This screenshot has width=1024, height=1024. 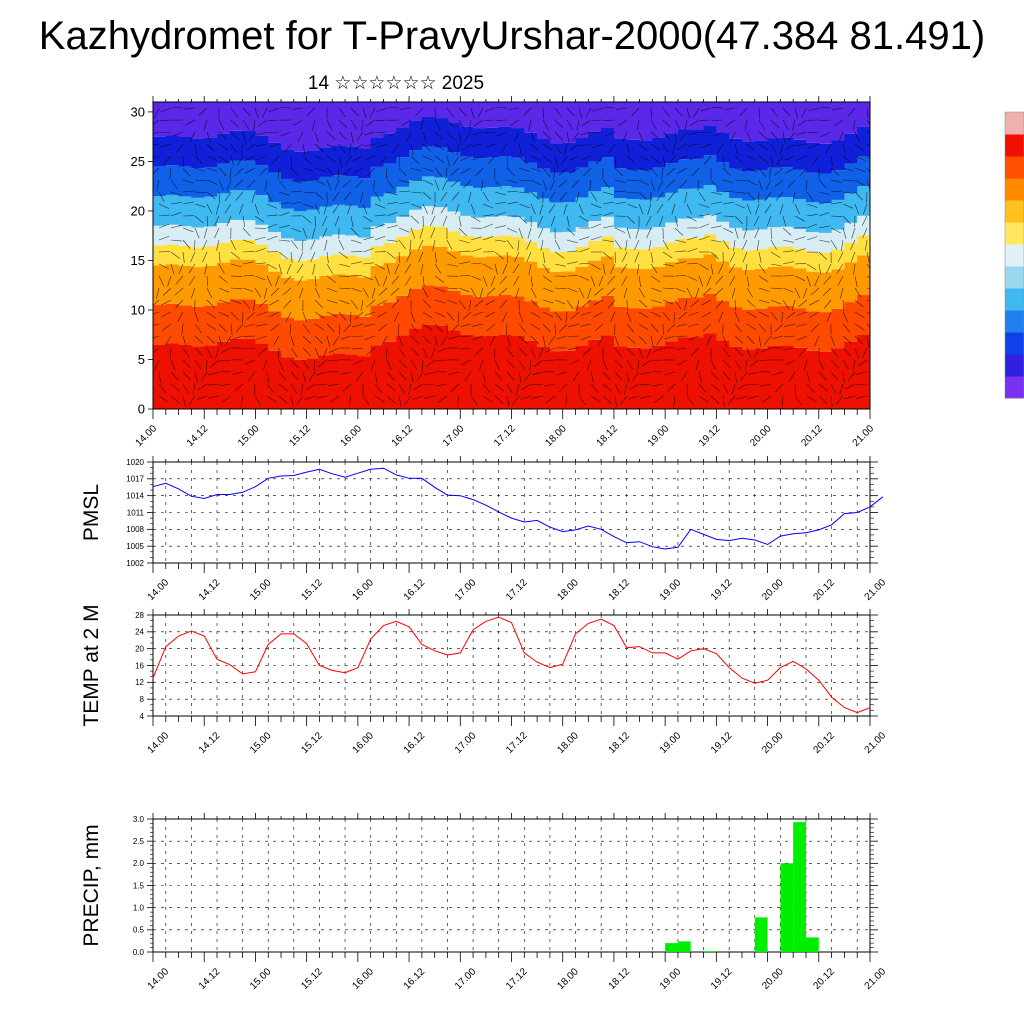 I want to click on x-tick-label: 17.12, so click(x=505, y=436).